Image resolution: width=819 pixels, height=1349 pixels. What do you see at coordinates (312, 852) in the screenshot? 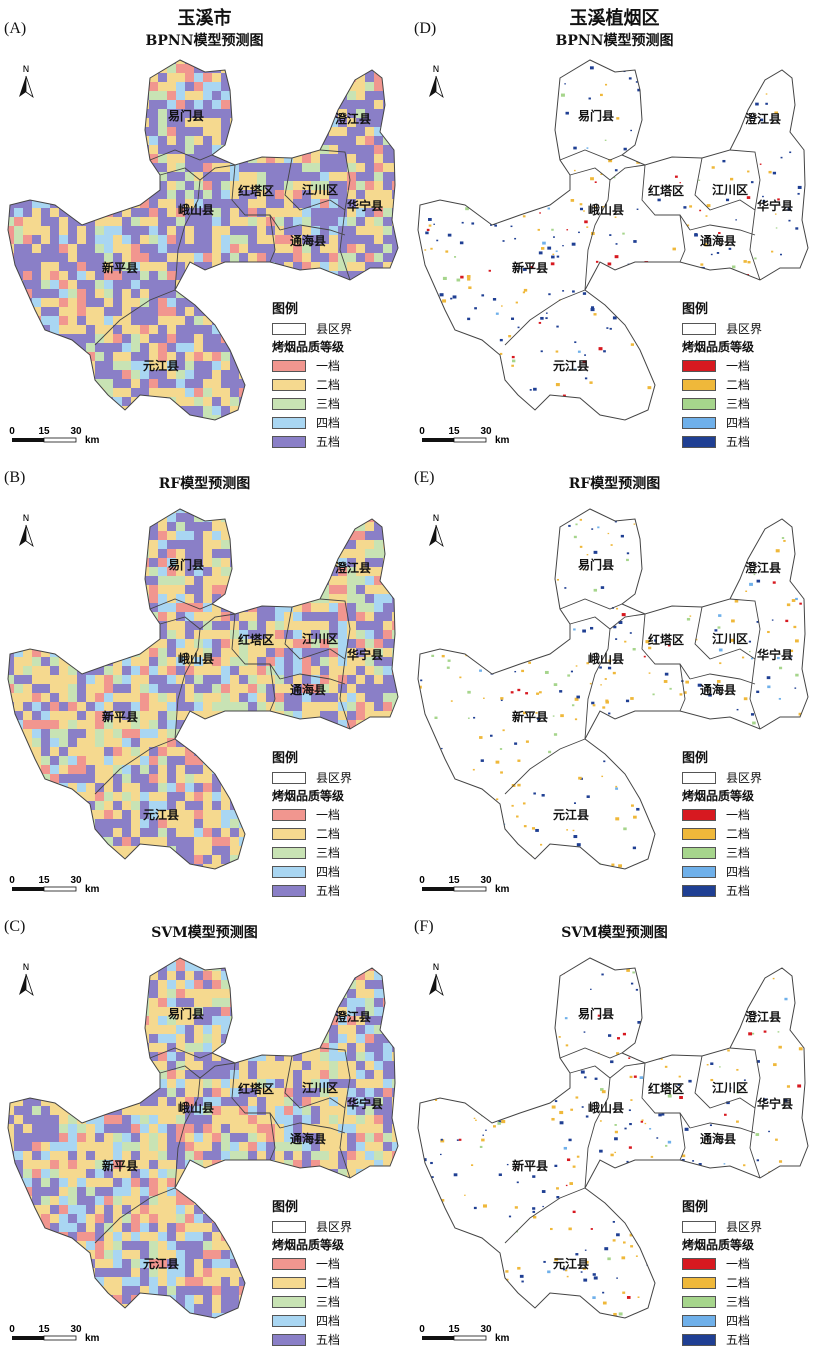
I see `legend-grade-row: 三档` at bounding box center [312, 852].